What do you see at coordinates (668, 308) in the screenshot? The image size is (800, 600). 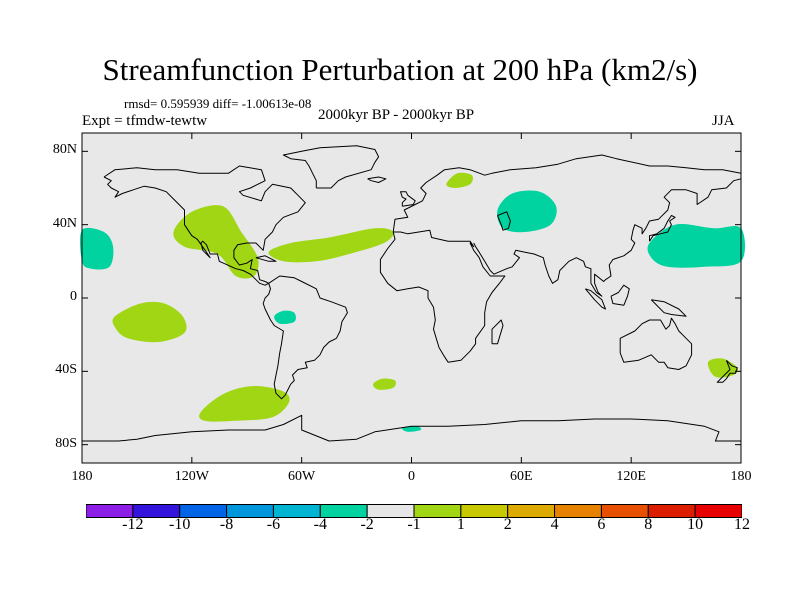 I see `coastline-new-guinea` at bounding box center [668, 308].